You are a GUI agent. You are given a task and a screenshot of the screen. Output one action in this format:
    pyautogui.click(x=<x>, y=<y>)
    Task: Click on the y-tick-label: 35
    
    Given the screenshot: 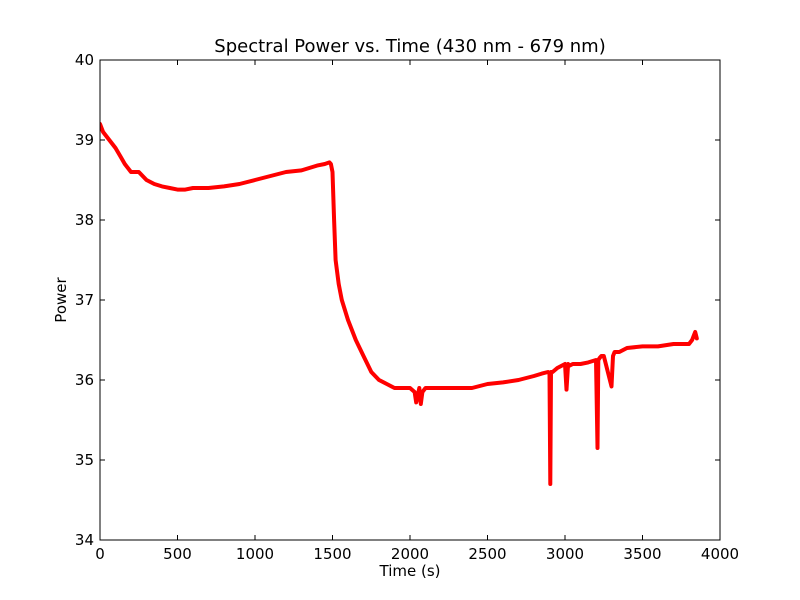 What is the action you would take?
    pyautogui.click(x=84, y=460)
    